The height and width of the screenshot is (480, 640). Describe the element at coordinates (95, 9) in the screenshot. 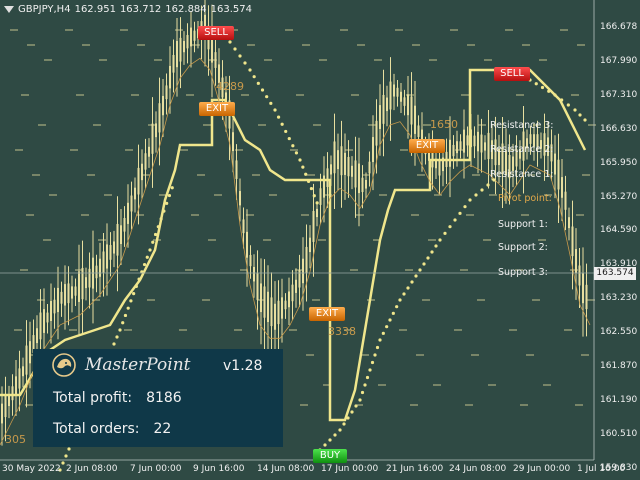

I see `open-price: 162.951` at that location.